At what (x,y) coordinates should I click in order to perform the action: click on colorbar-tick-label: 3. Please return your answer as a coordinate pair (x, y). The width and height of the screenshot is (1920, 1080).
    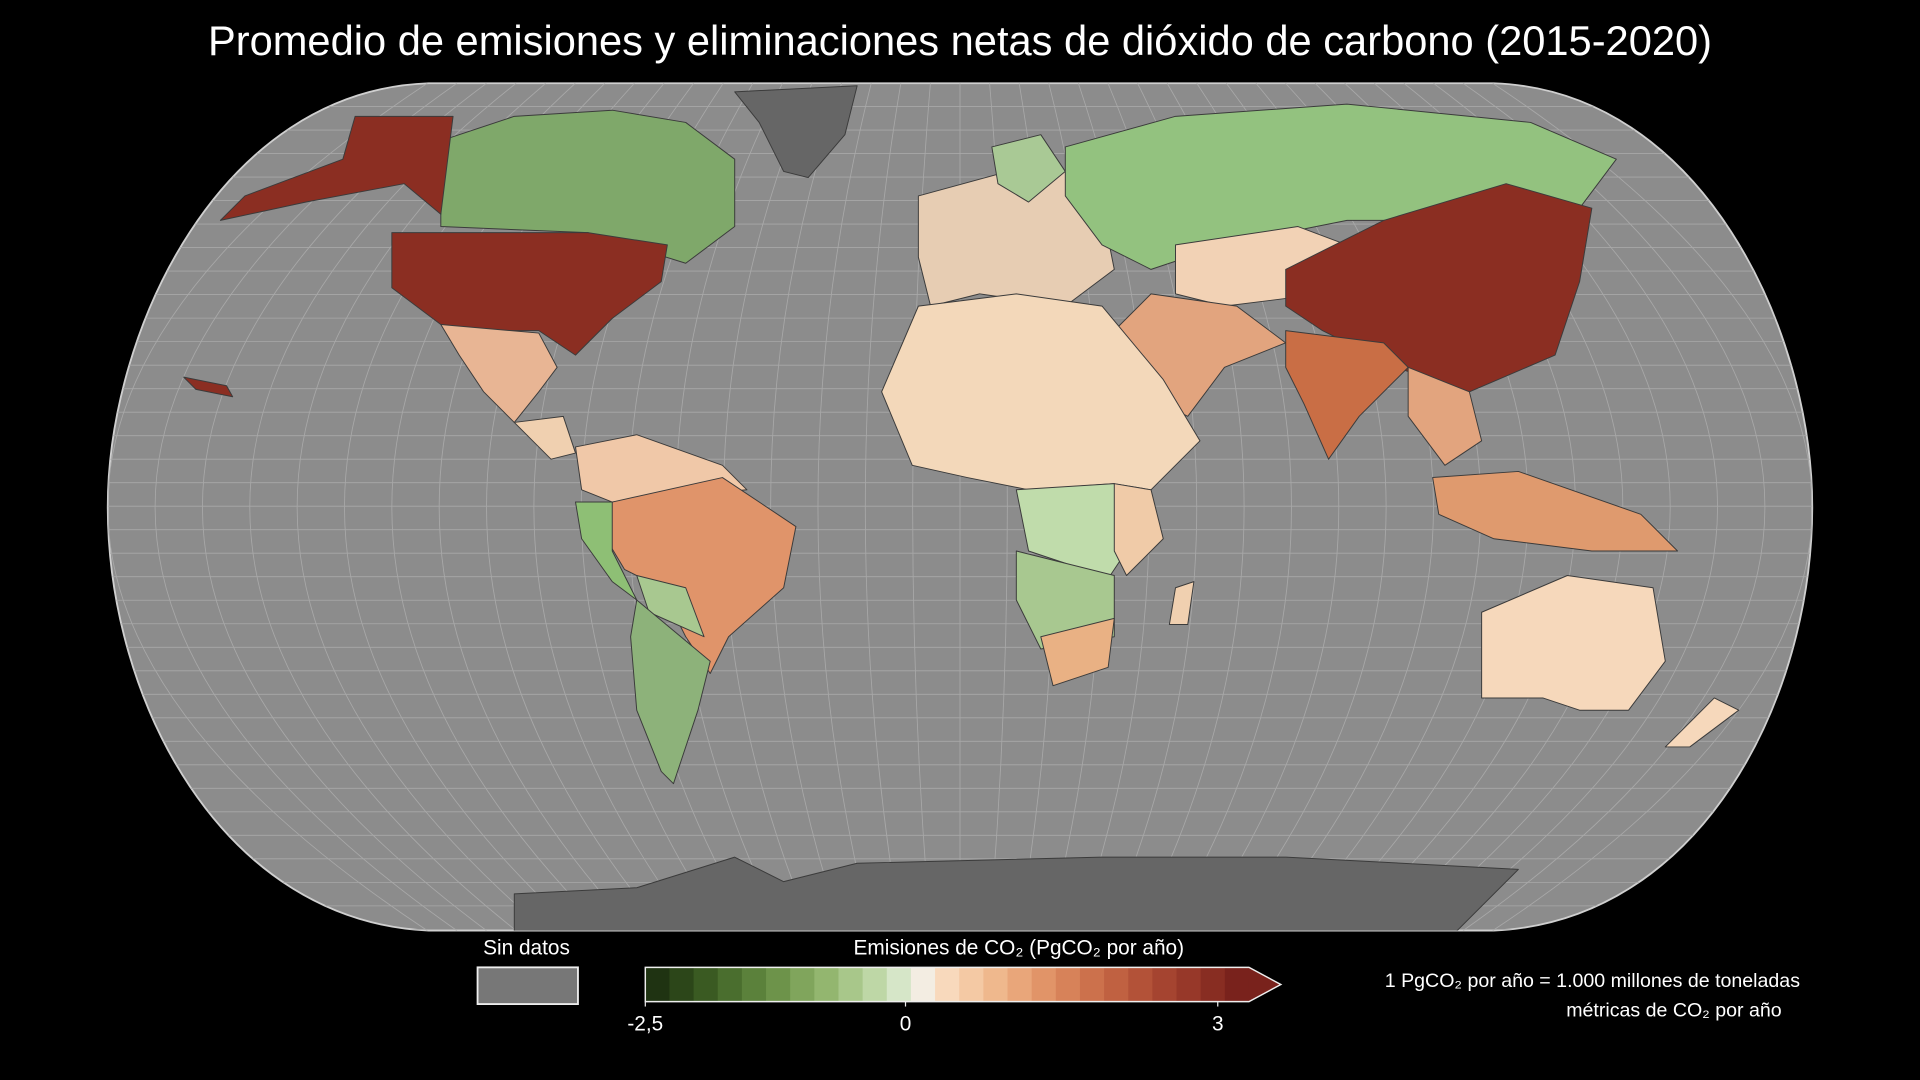
    Looking at the image, I should click on (1218, 1023).